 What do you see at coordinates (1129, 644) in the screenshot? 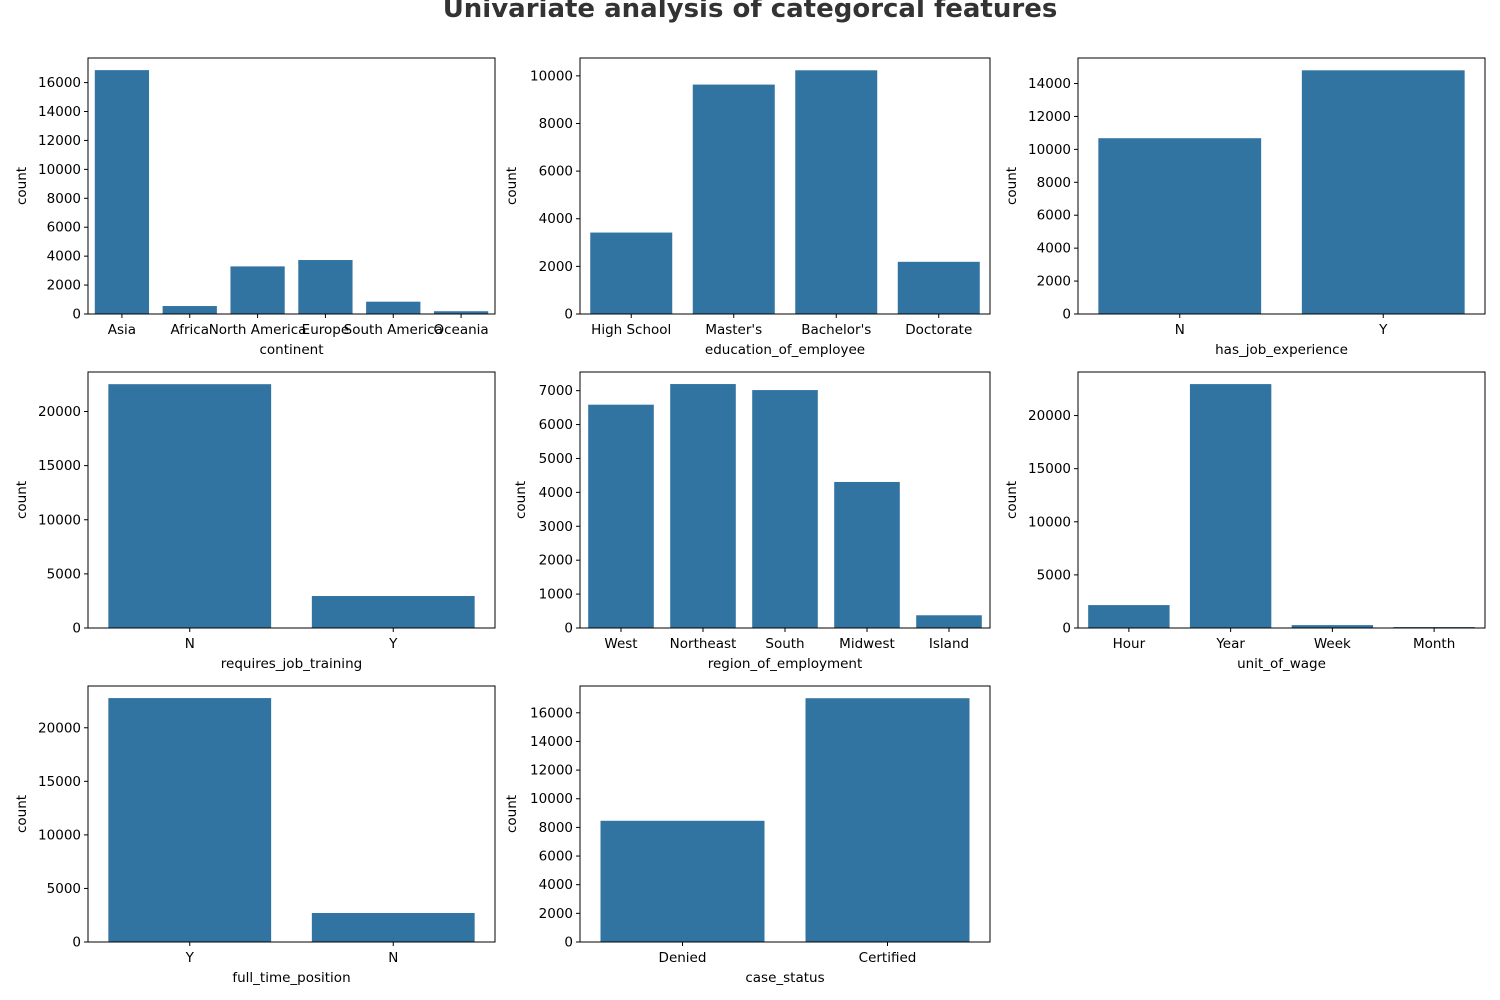
I see `x-tick-label: Hour` at bounding box center [1129, 644].